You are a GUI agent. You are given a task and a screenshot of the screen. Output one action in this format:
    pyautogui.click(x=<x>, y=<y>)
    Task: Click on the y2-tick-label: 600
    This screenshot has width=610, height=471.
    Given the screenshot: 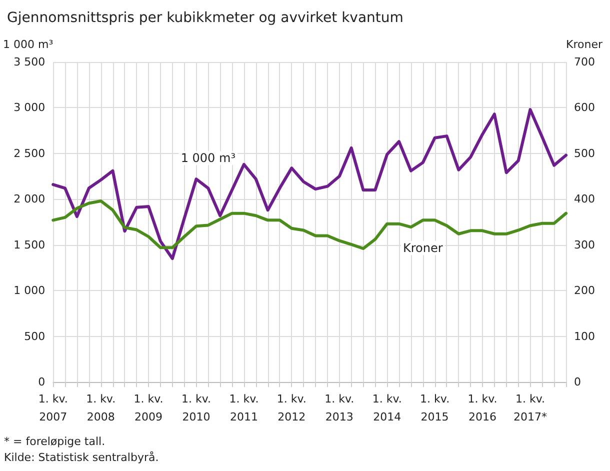 What is the action you would take?
    pyautogui.click(x=584, y=107)
    